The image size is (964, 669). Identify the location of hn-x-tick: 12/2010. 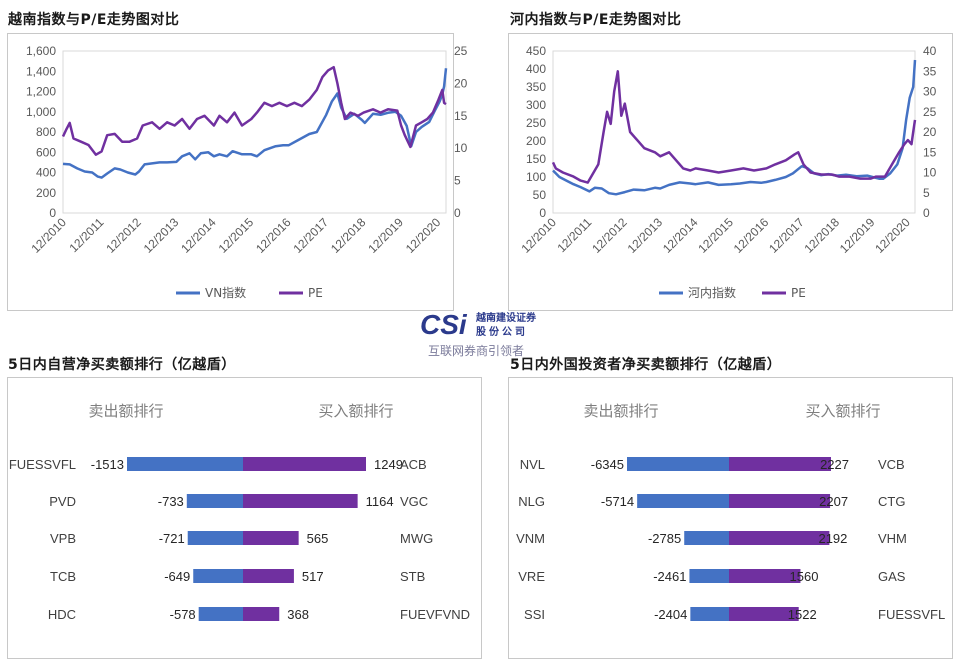
(538, 235).